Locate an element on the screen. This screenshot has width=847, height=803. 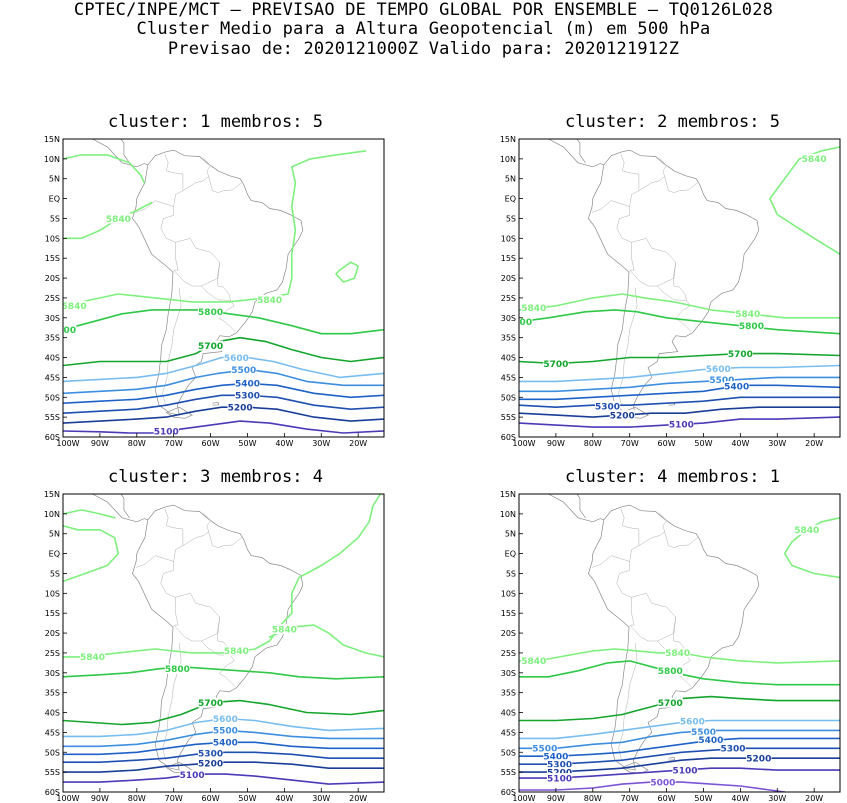
contour-label: 5300 is located at coordinates (559, 765).